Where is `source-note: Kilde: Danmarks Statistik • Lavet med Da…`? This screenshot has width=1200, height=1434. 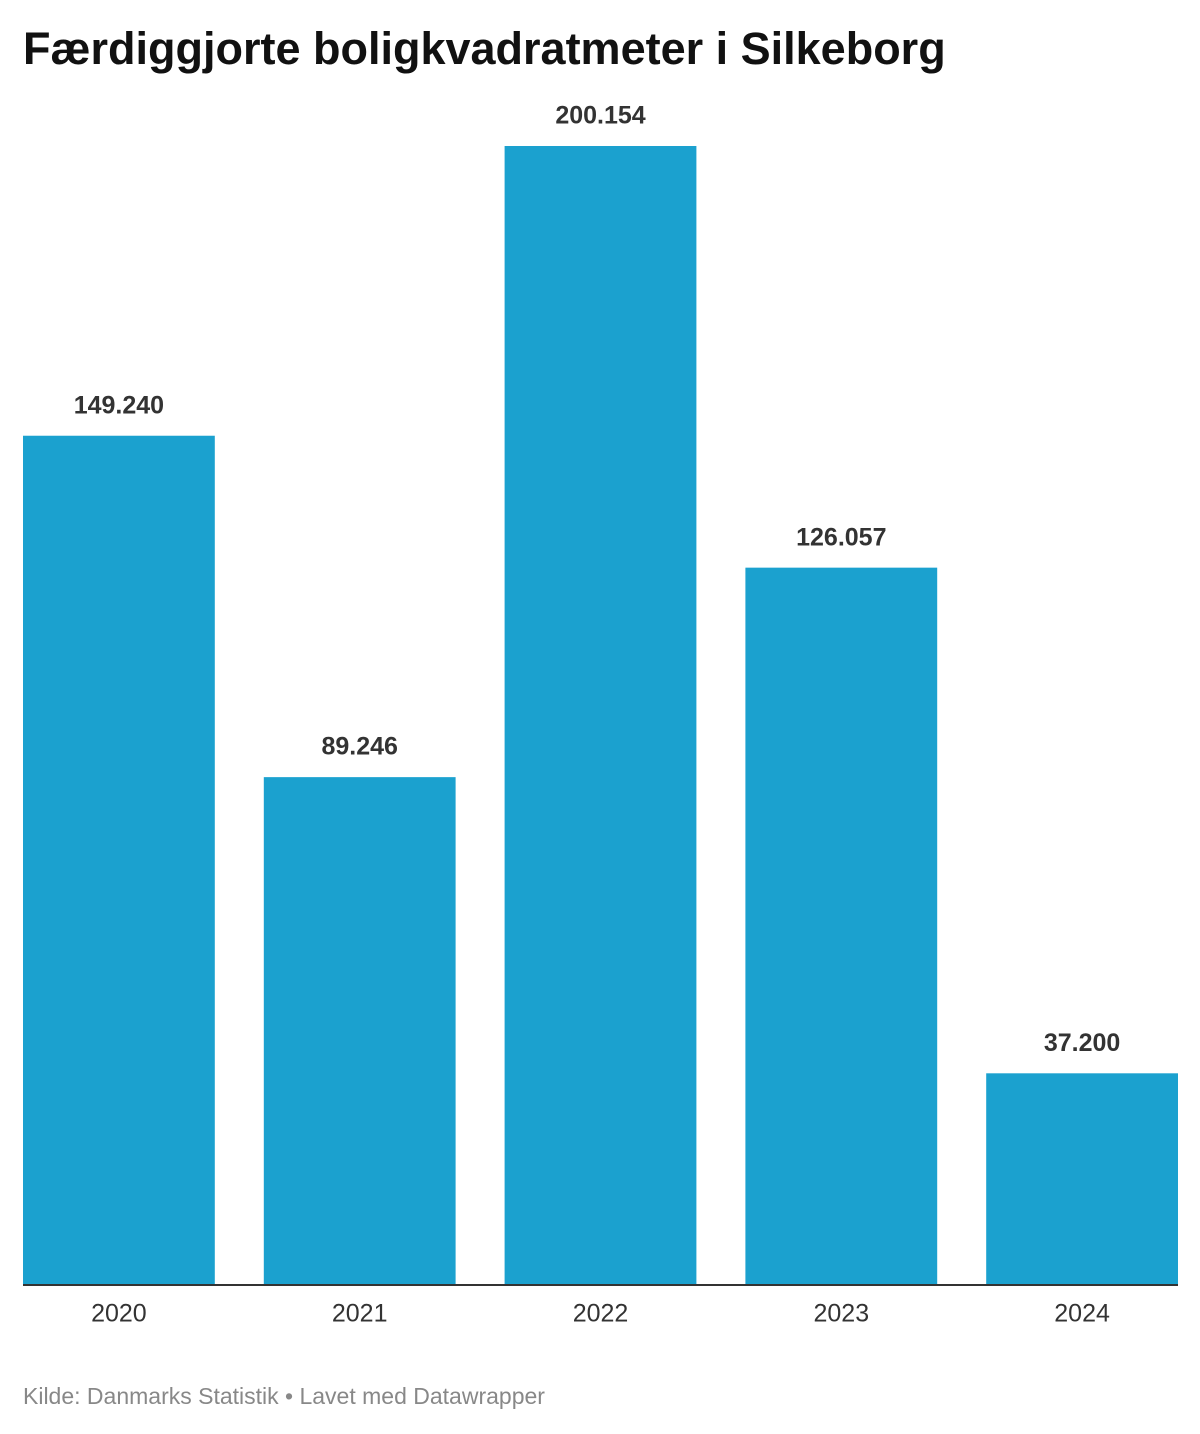
source-note: Kilde: Danmarks Statistik • Lavet med Da… is located at coordinates (284, 1396).